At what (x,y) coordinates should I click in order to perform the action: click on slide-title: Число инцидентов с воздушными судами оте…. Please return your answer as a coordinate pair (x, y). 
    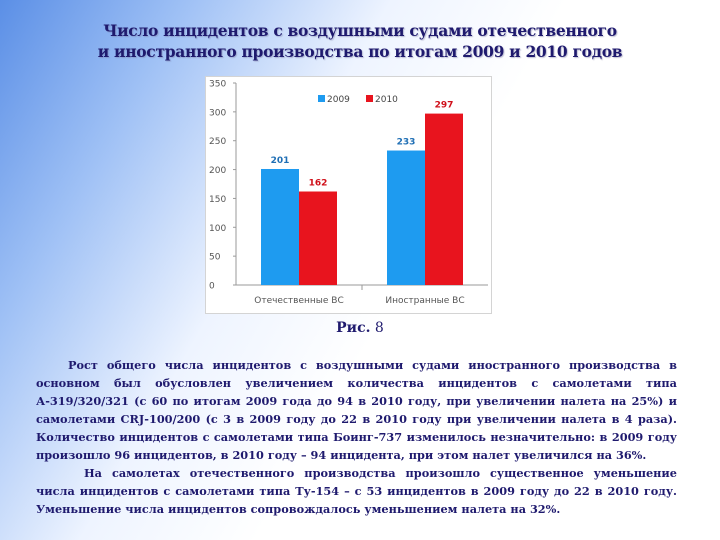
    Looking at the image, I should click on (360, 41).